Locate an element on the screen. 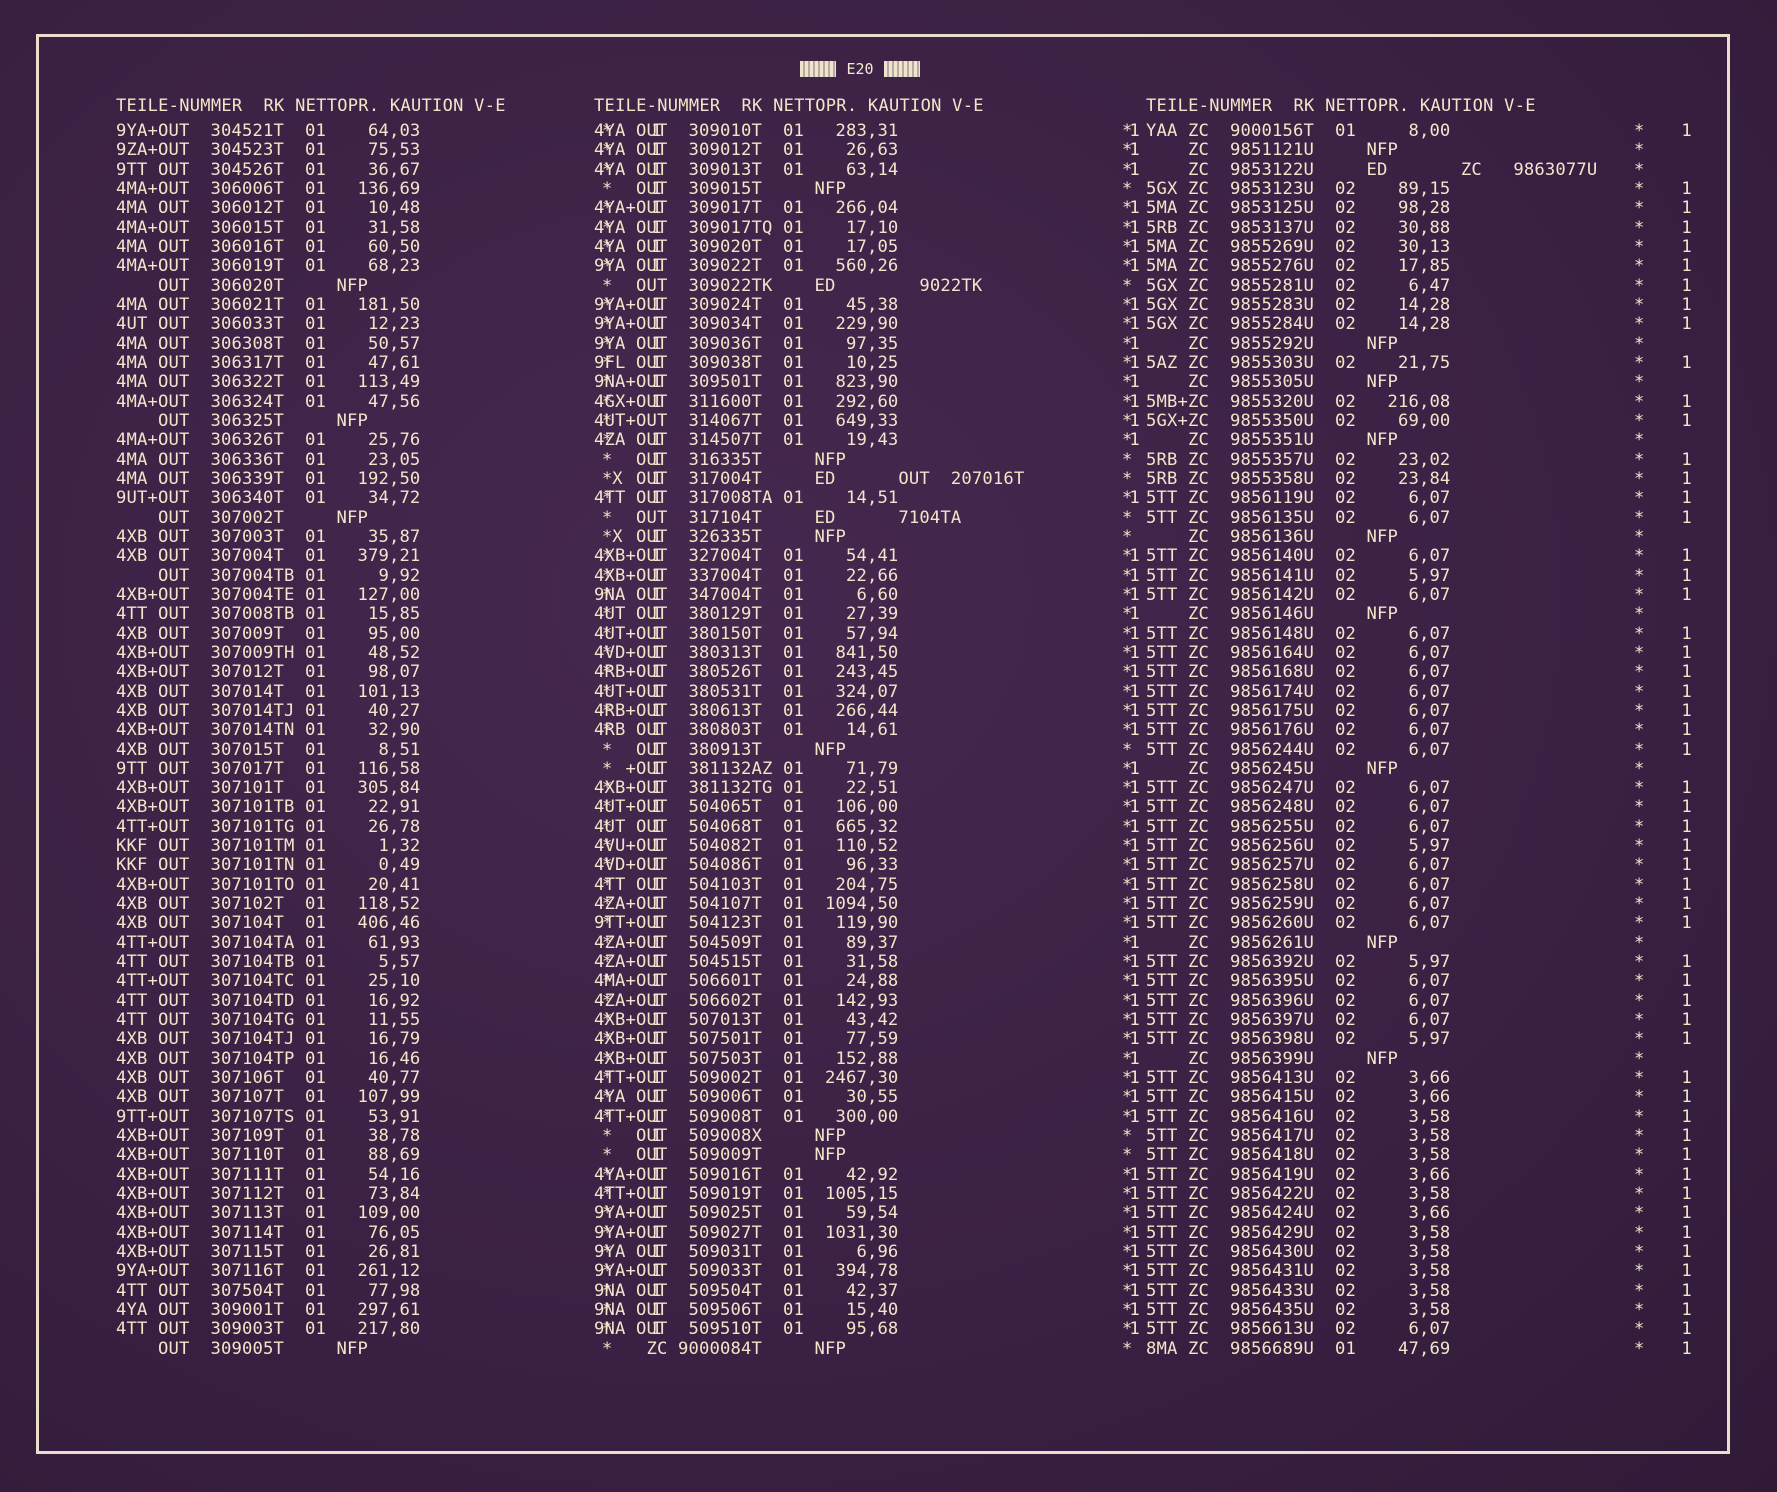 This screenshot has width=1777, height=1492. parts-row: ZC 9855351U NFP is located at coordinates (1272, 440).